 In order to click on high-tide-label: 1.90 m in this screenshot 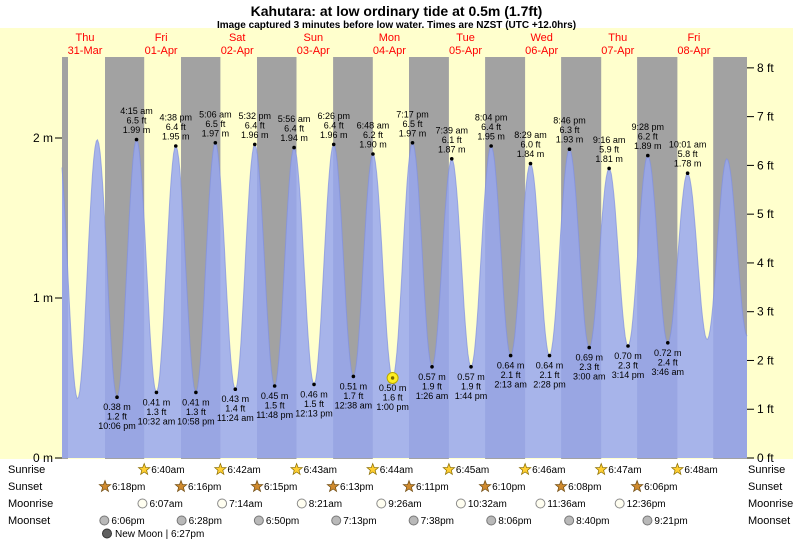, I will do `click(373, 145)`.